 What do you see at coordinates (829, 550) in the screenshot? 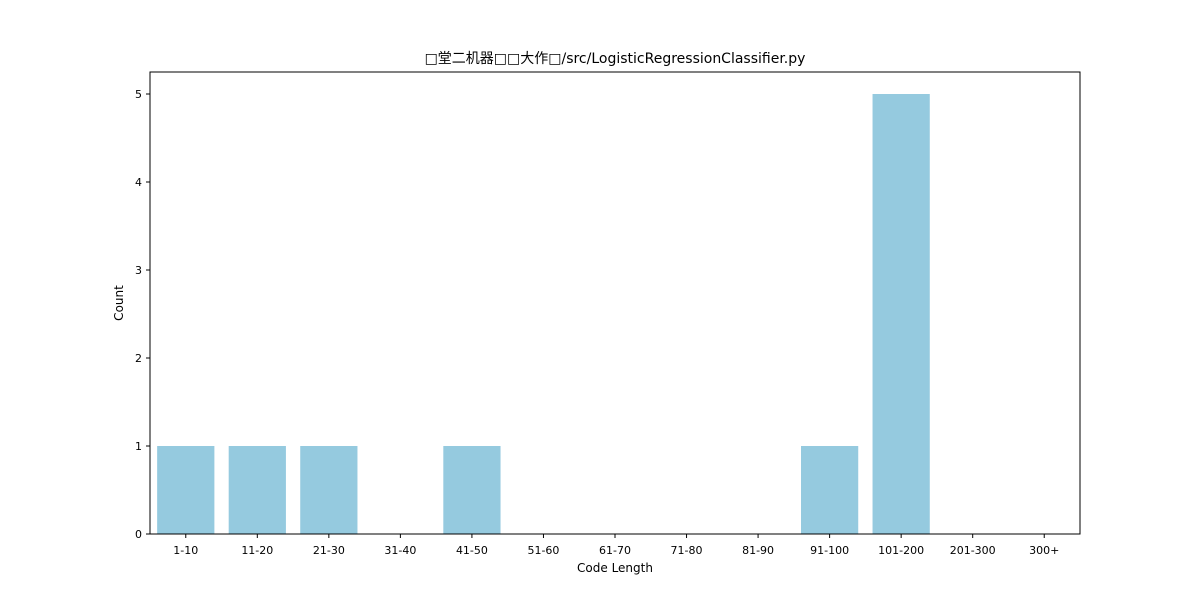
I see `x-tick-label: 91-100` at bounding box center [829, 550].